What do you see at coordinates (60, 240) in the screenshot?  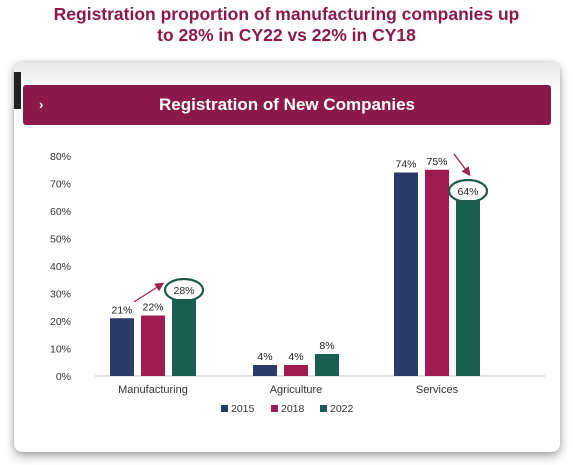 I see `y-tick-label: 50%` at bounding box center [60, 240].